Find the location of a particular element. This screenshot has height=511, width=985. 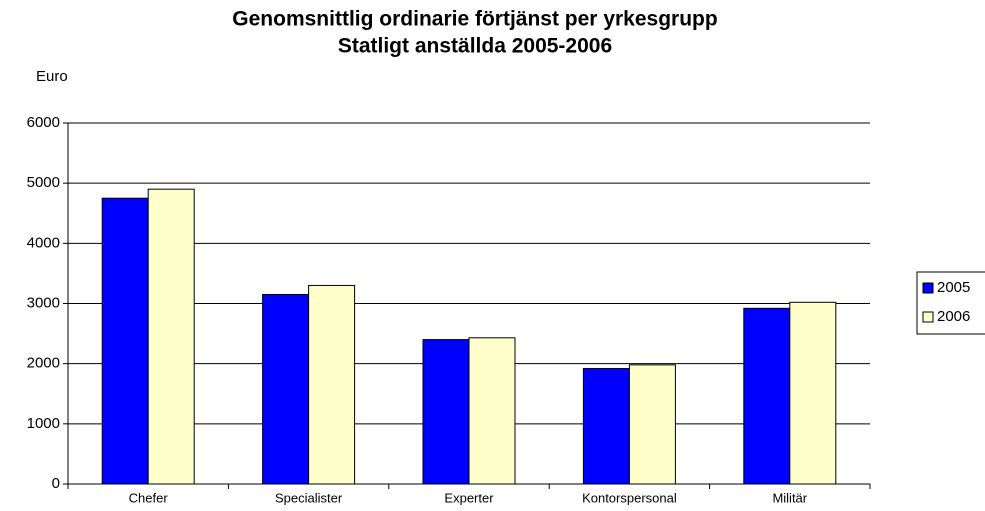

y-tick-label: 3000 is located at coordinates (43, 302).